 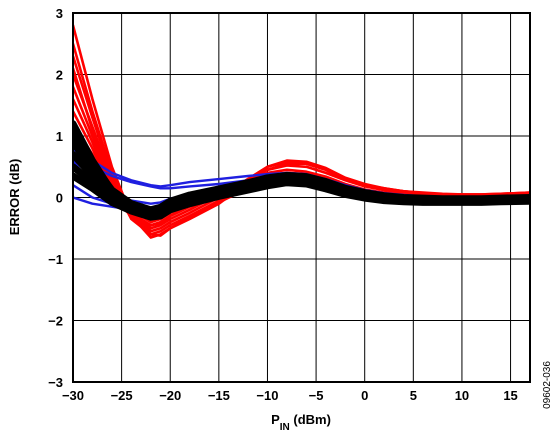 I want to click on x-tick-label: 5, so click(x=413, y=395).